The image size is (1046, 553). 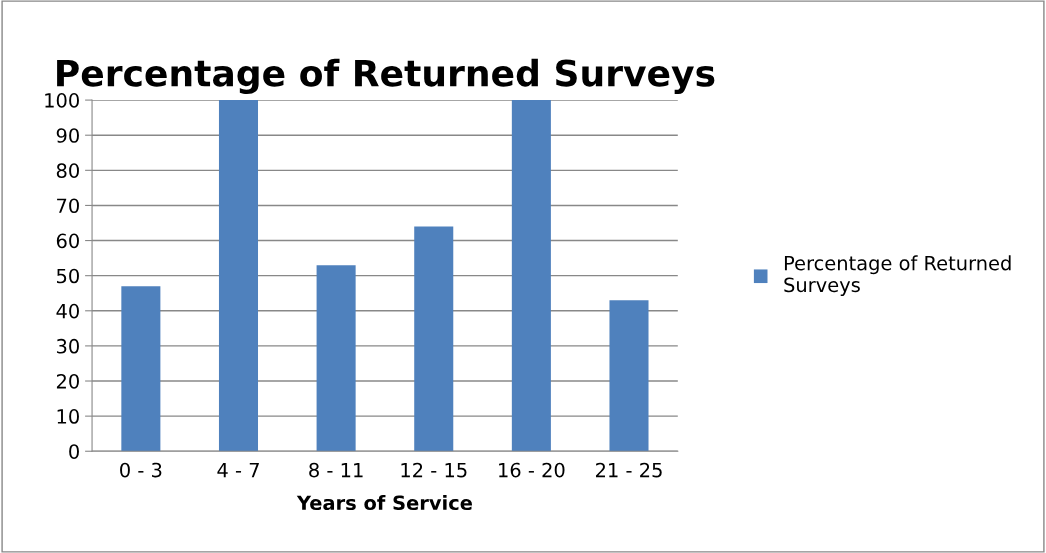 I want to click on y-tick-label: 90, so click(x=67, y=135).